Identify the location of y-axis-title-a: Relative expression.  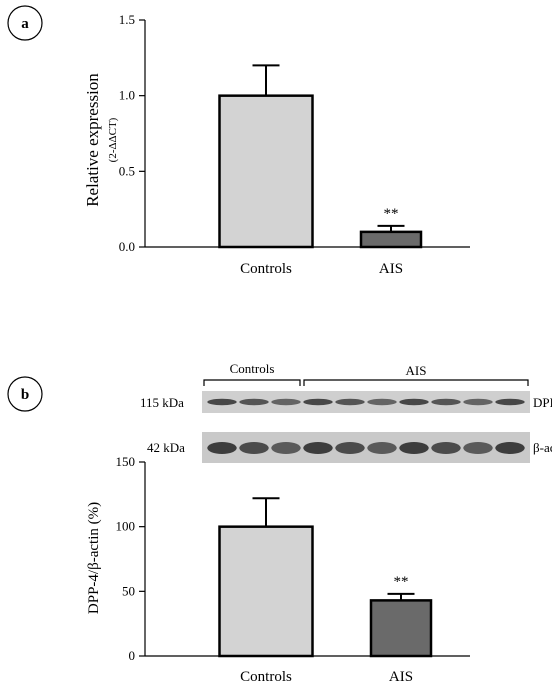
(92, 140).